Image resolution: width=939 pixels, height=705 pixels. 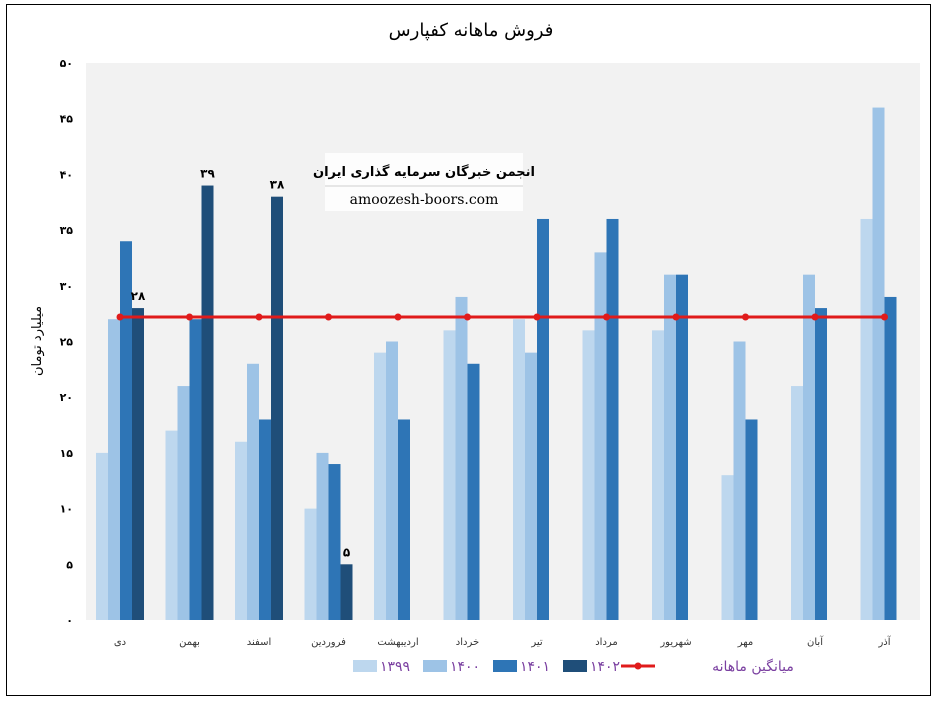 What do you see at coordinates (310, 564) in the screenshot?
I see `bar-۱۳۹۹-فروردین` at bounding box center [310, 564].